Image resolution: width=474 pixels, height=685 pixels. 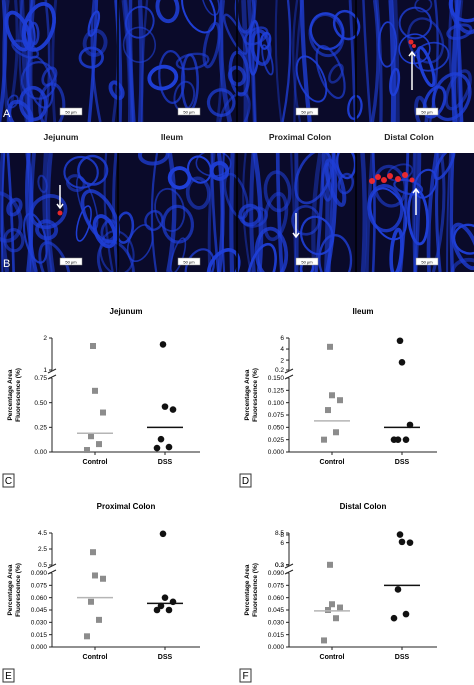 What do you see at coordinates (126, 311) in the screenshot?
I see `chart-title: Jejunum` at bounding box center [126, 311].